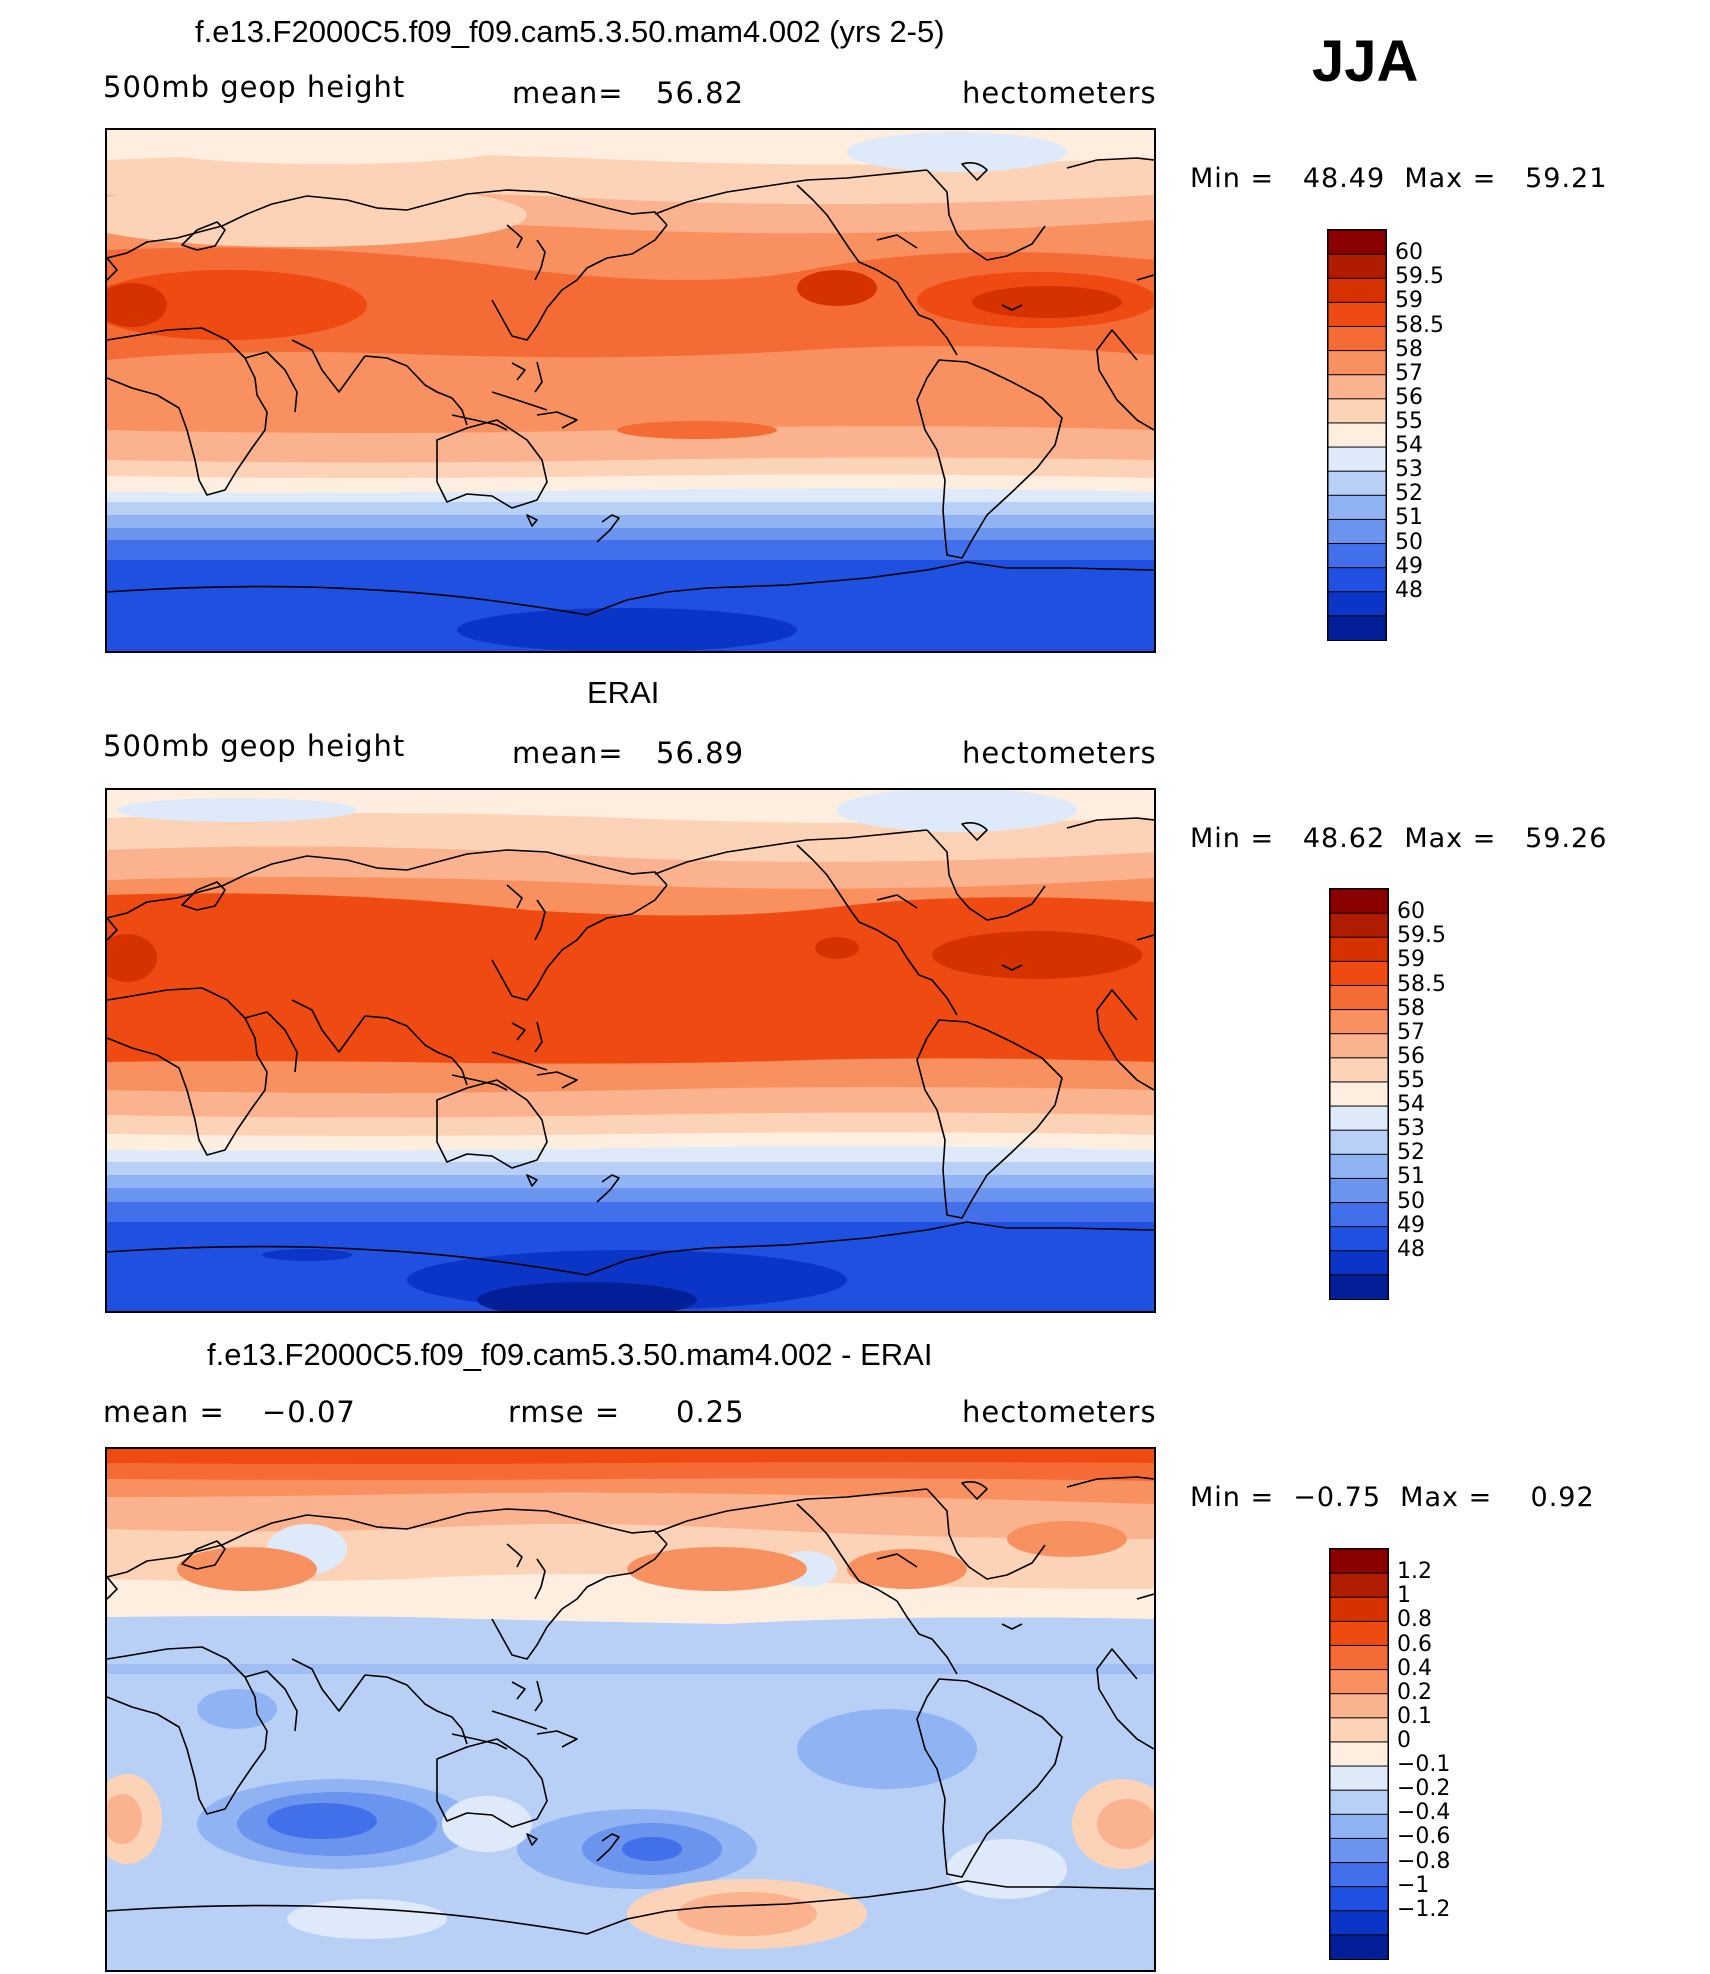  Describe the element at coordinates (1404, 1596) in the screenshot. I see `panel3-colorbar-tick-label: 1` at that location.